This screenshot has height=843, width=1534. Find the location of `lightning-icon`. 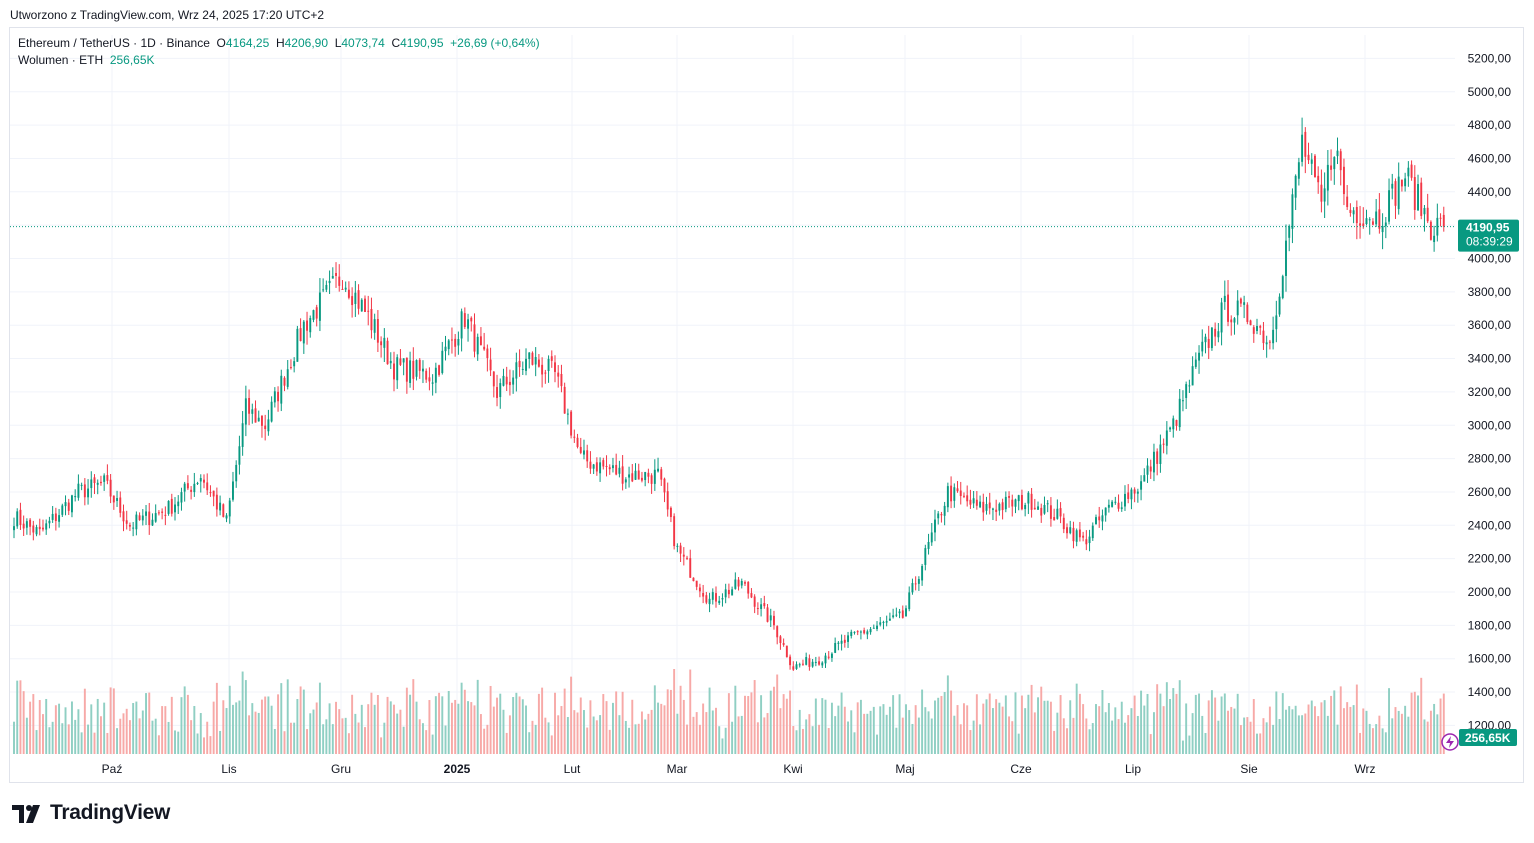

lightning-icon is located at coordinates (1450, 742).